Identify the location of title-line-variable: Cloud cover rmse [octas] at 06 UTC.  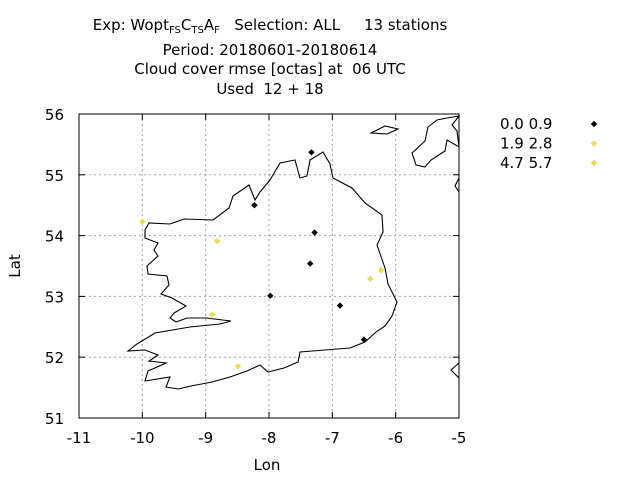
(270, 69).